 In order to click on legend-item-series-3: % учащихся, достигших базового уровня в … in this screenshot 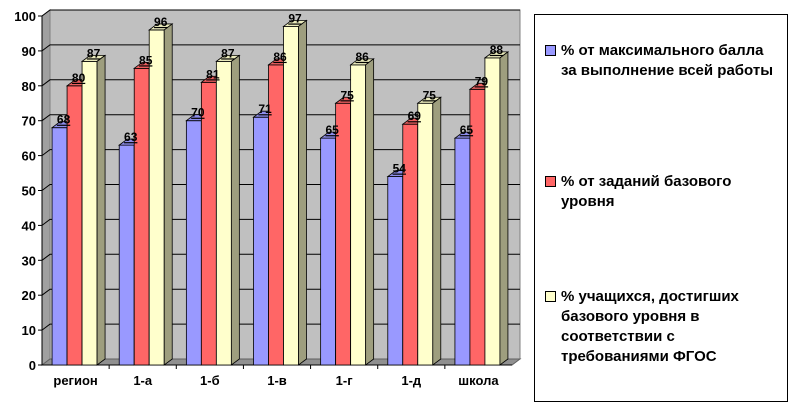, I will do `click(663, 327)`.